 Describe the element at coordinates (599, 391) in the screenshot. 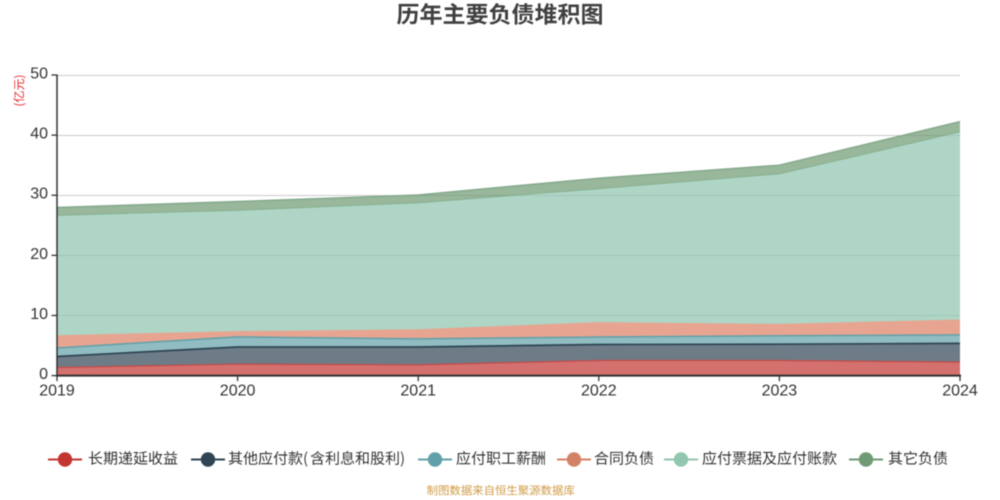

I see `svg-text: 2022` at that location.